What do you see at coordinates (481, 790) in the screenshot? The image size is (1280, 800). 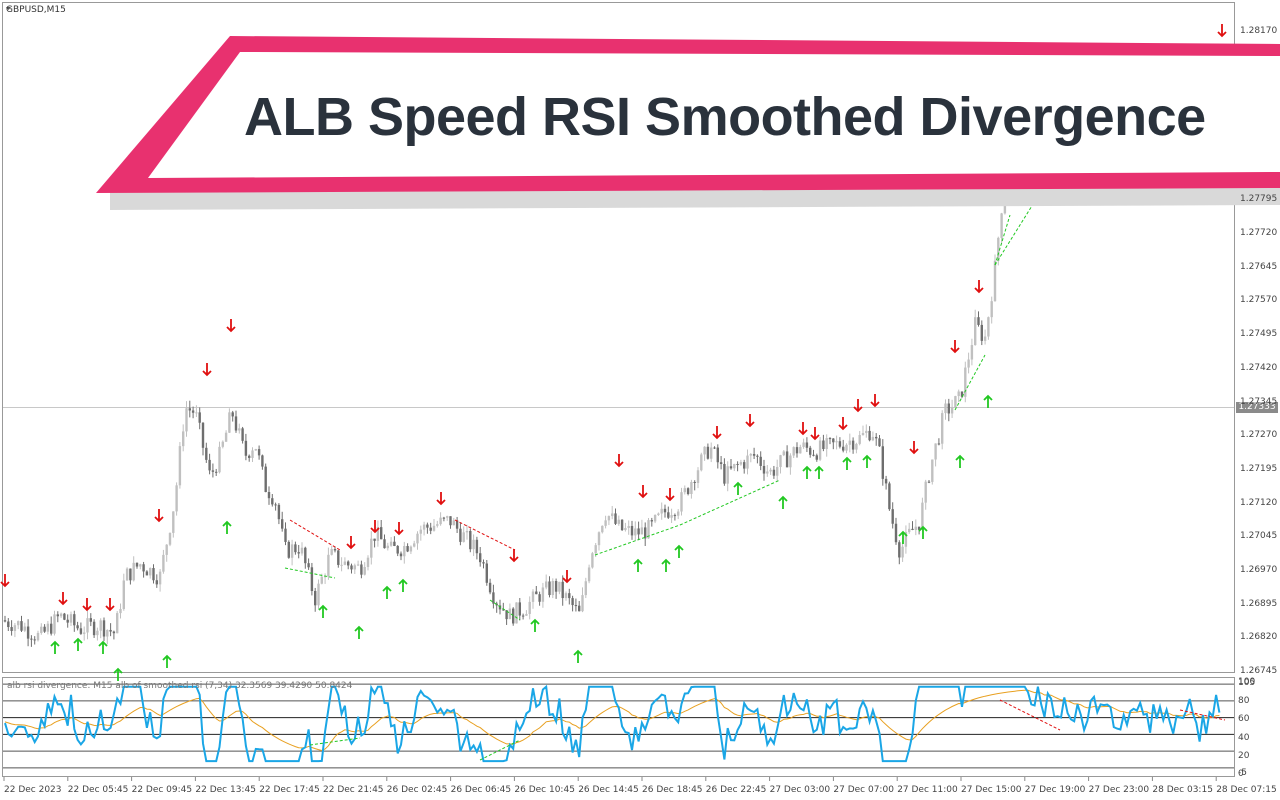 I see `time-axis-label: 26 Dec 06:45` at bounding box center [481, 790].